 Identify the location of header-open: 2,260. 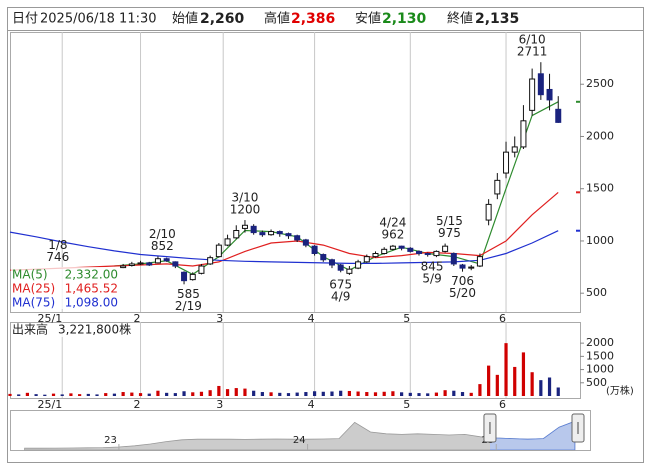
(222, 19).